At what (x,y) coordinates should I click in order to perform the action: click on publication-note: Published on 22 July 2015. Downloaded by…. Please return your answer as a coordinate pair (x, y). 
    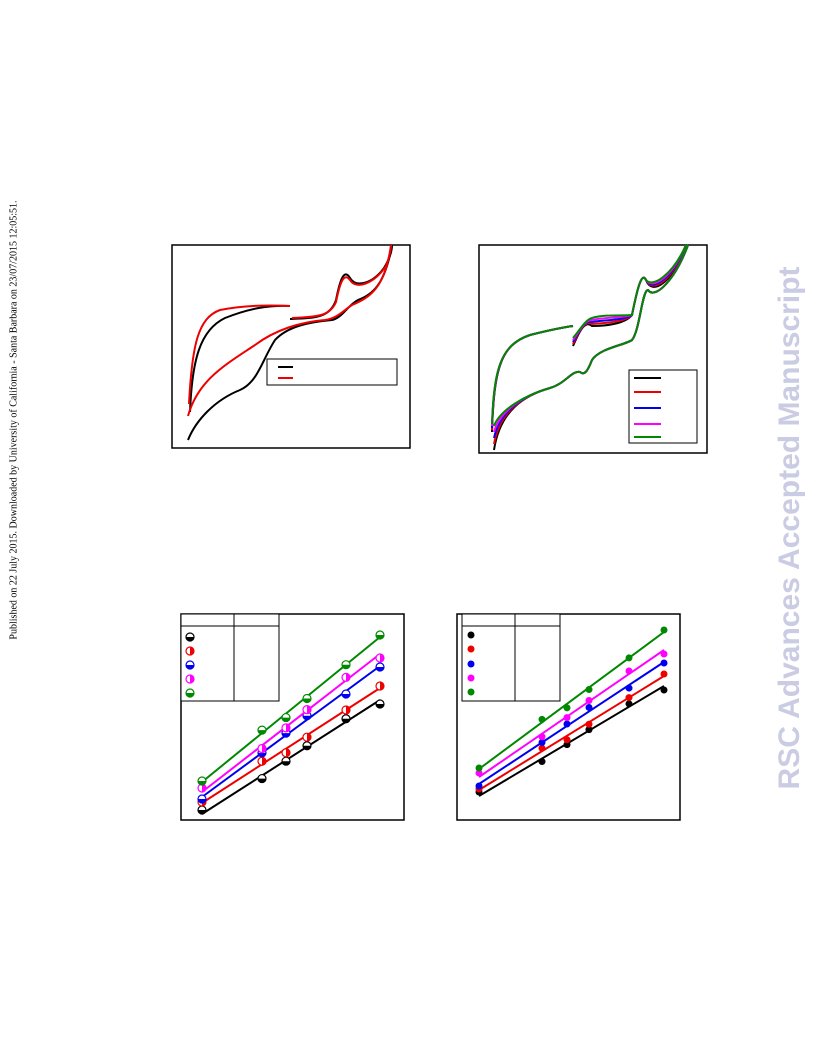
    Looking at the image, I should click on (14, 420).